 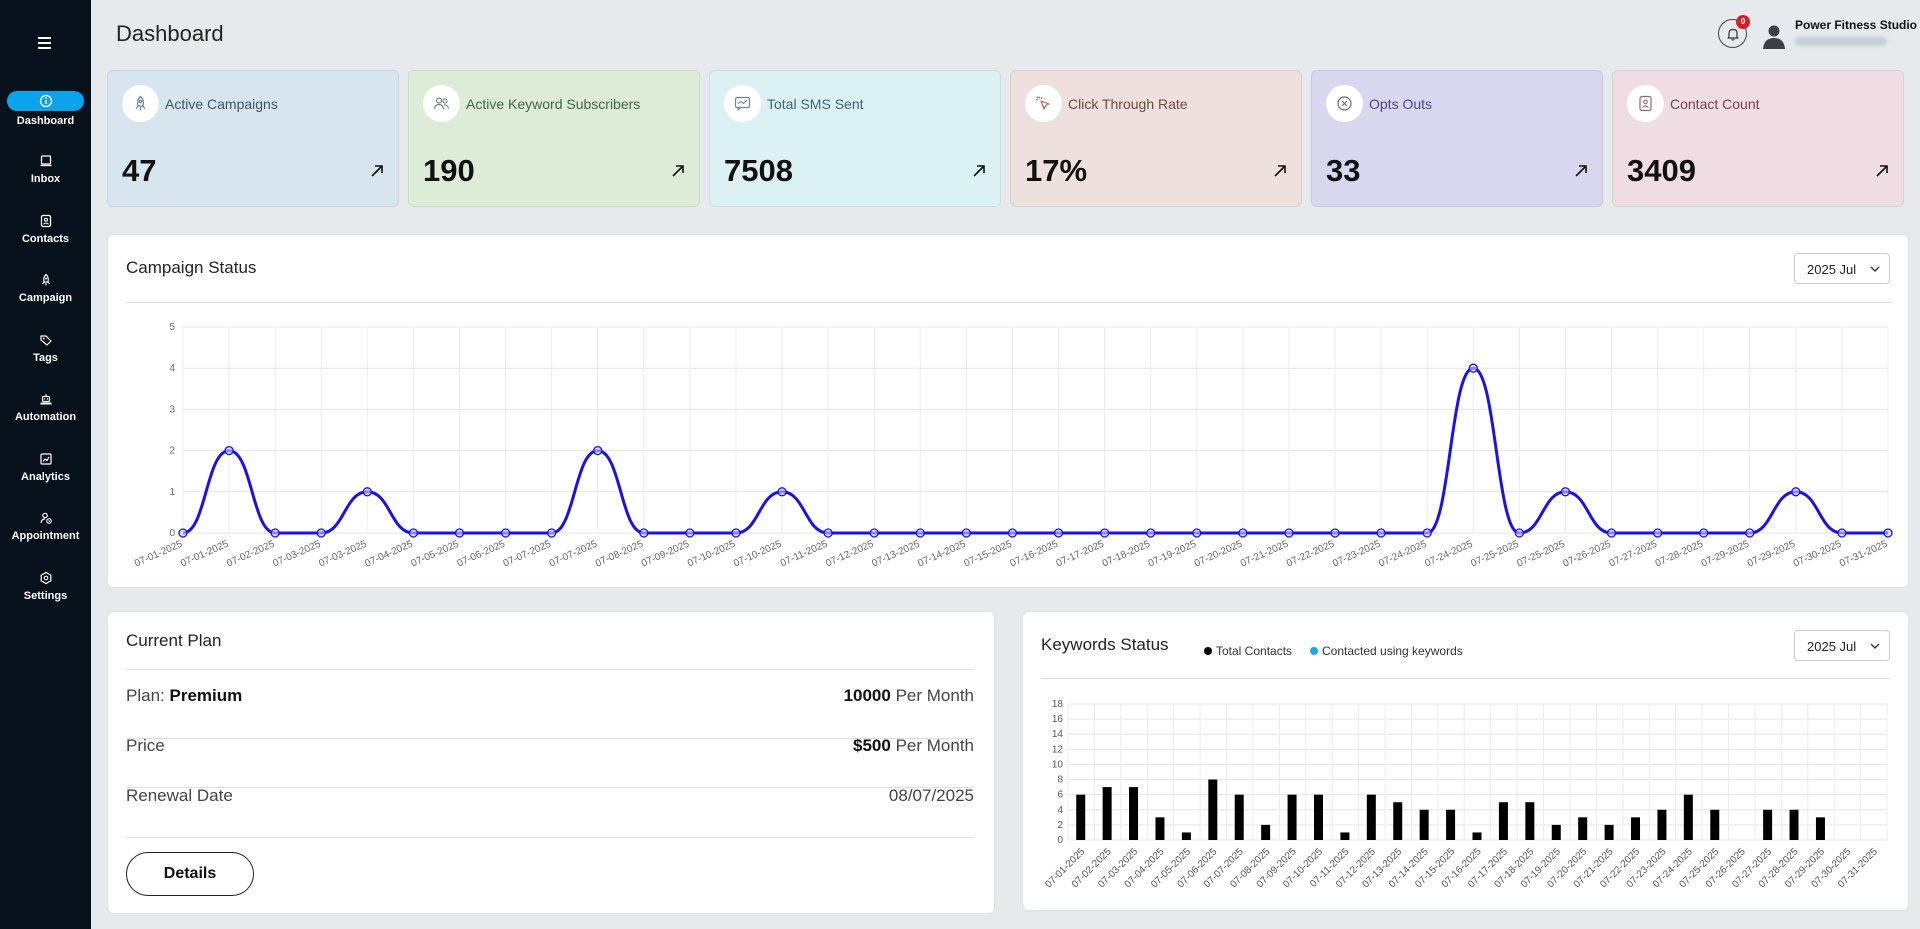 What do you see at coordinates (441, 103) in the screenshot?
I see `card-icon-circle` at bounding box center [441, 103].